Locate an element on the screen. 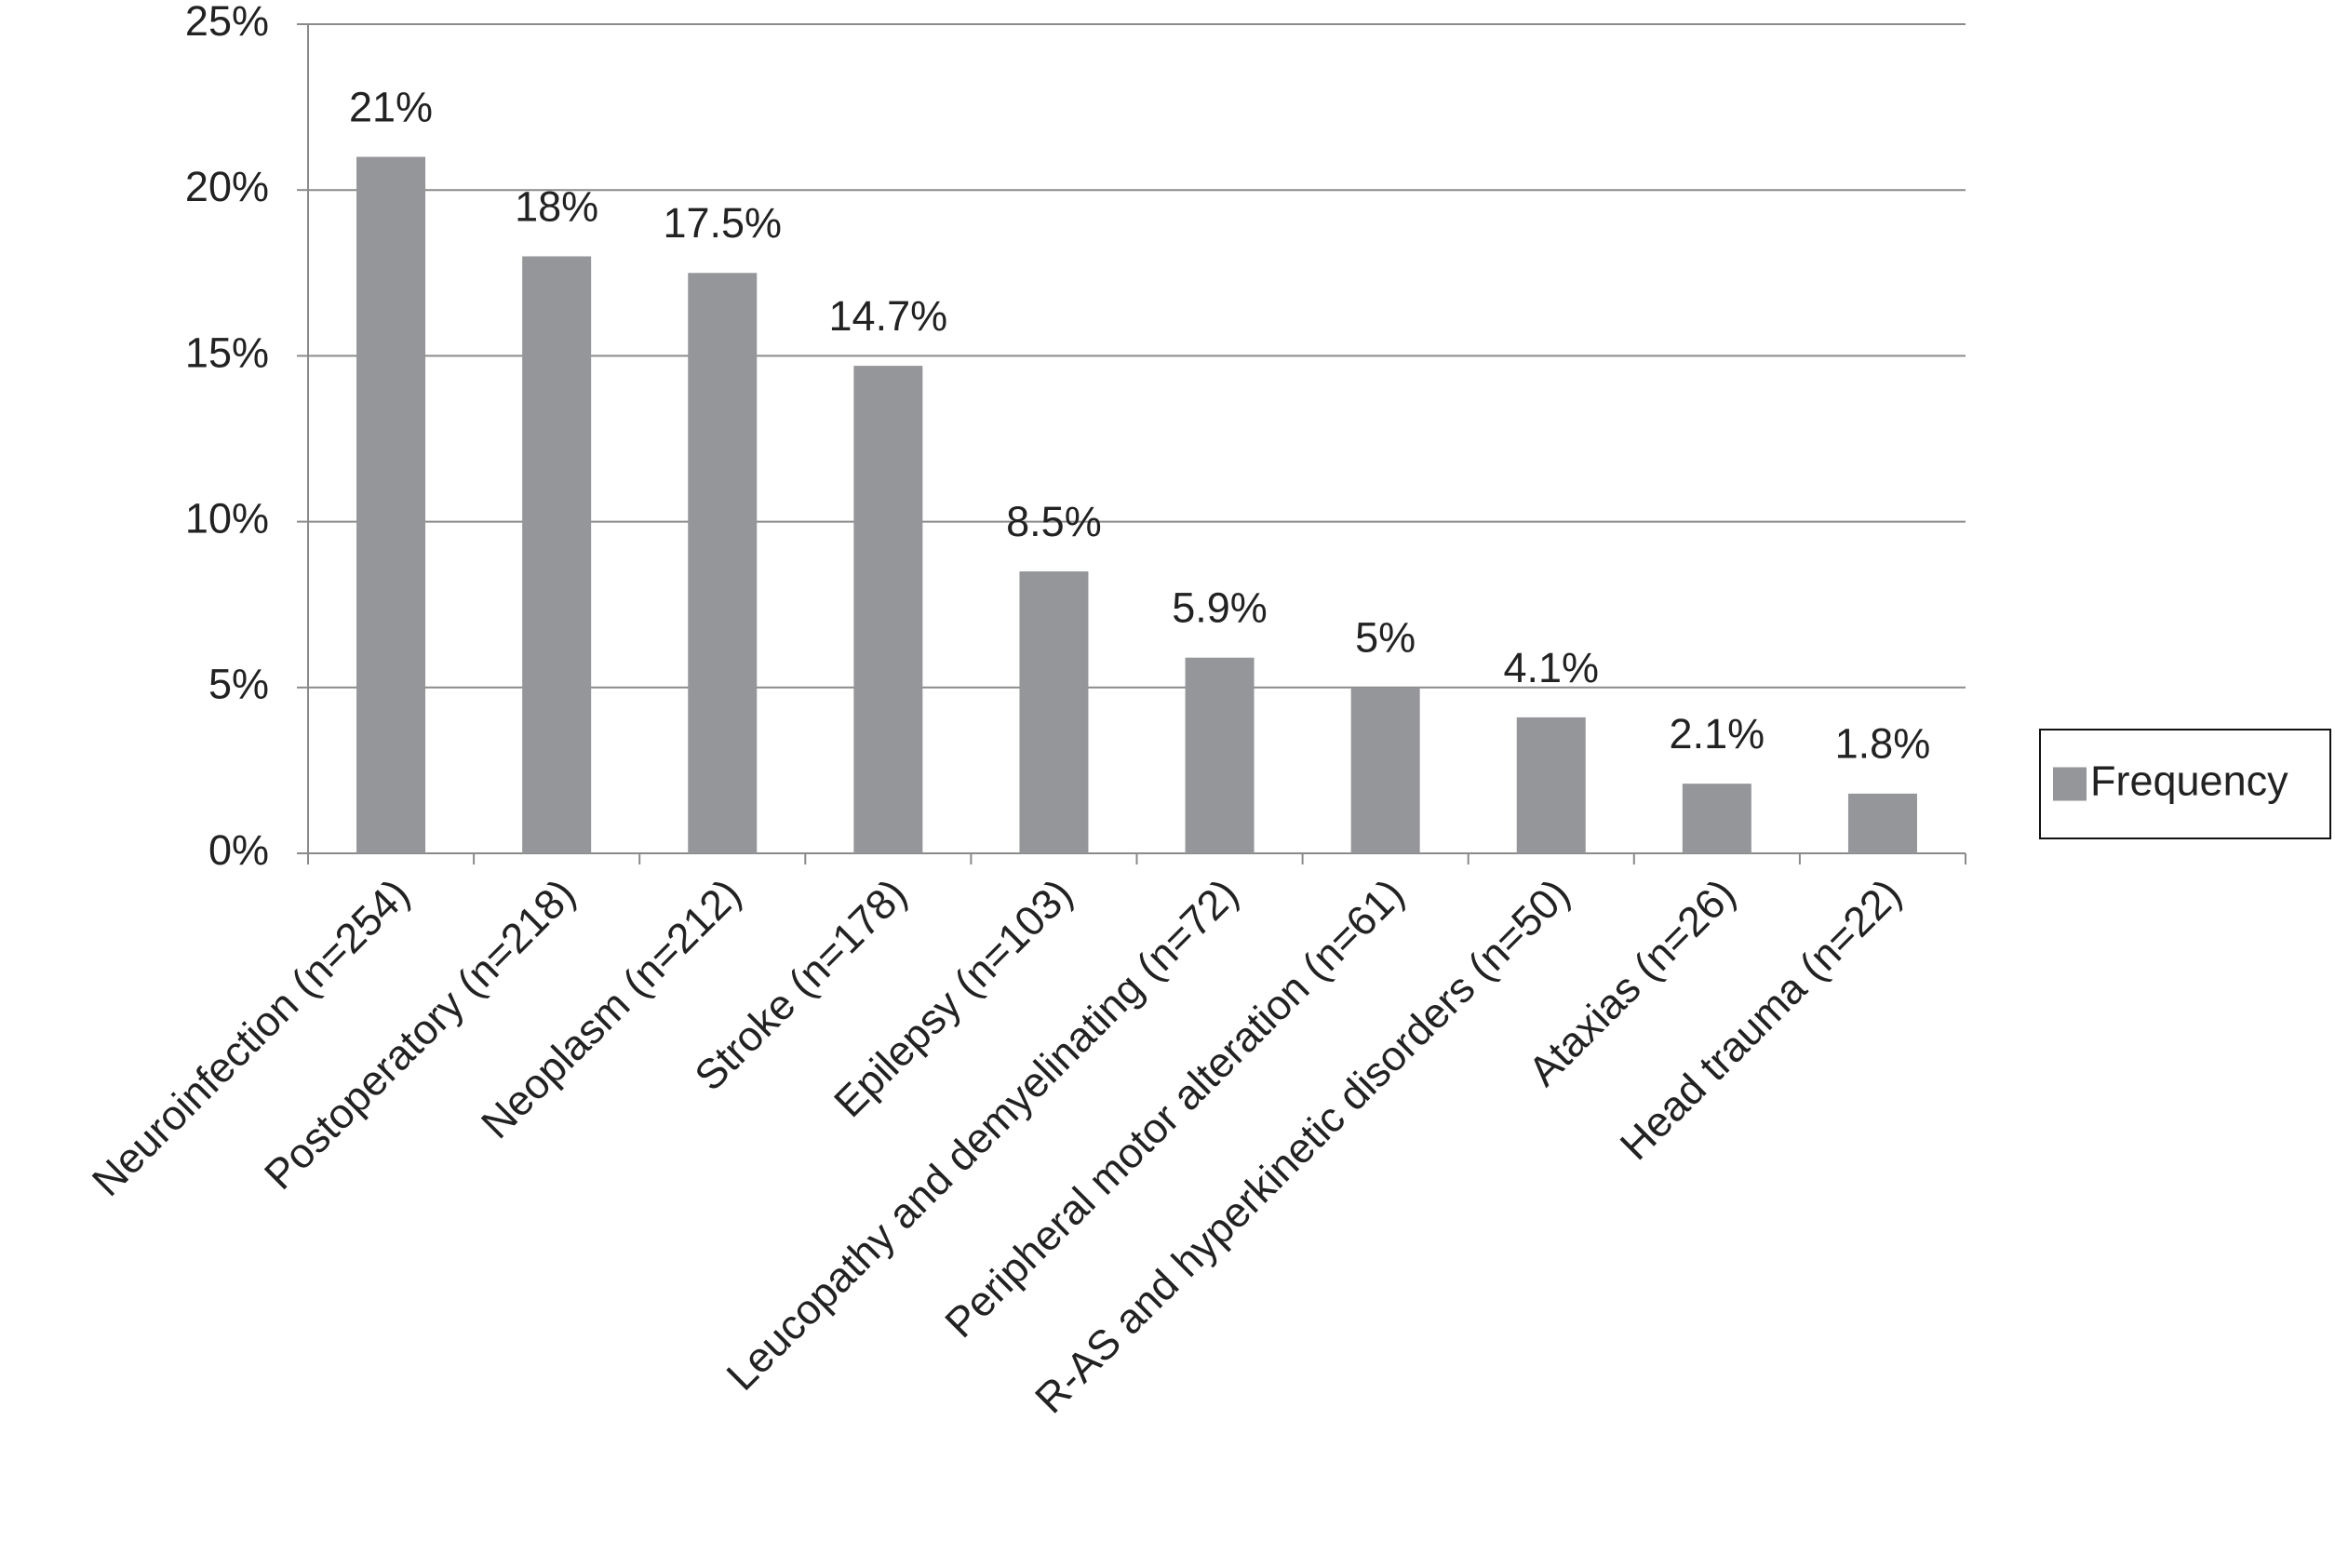 The image size is (2335, 1568). x-tick-label: Head trauma (n=22) is located at coordinates (1761, 1019).